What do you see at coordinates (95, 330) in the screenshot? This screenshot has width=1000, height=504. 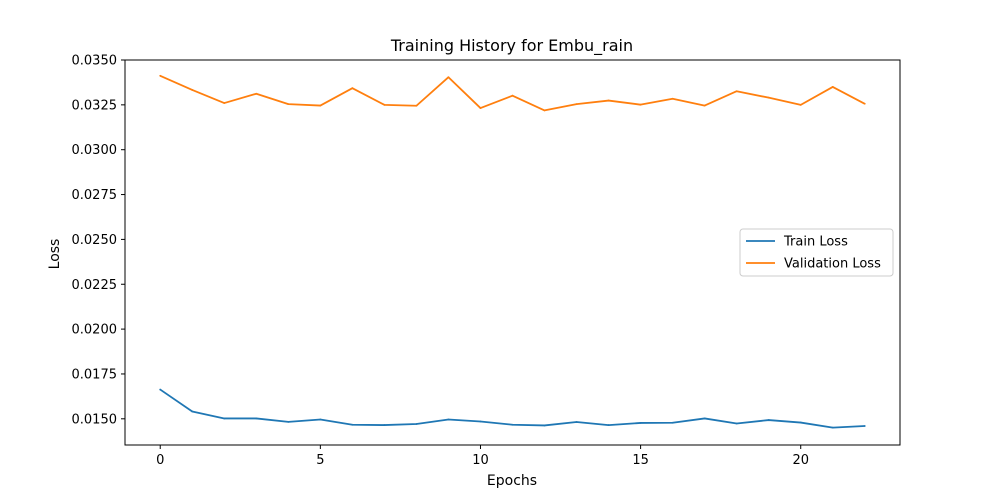 I see `y-tick-label: 0.0200` at bounding box center [95, 330].